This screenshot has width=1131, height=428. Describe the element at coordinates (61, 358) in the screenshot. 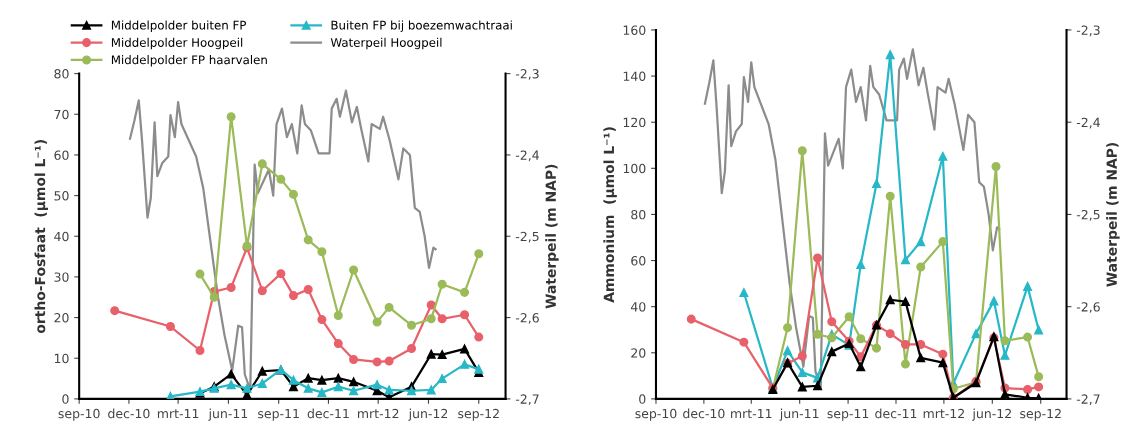

I see `y-tick-label: 10` at that location.